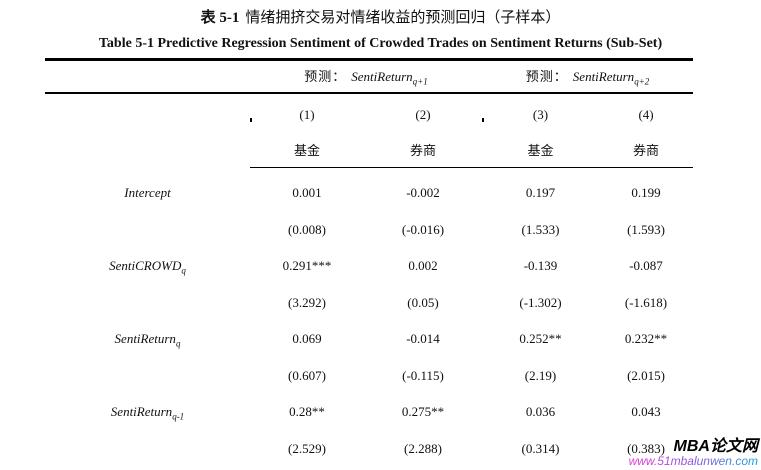  Describe the element at coordinates (423, 192) in the screenshot. I see `coefficient-cell: -0.002` at that location.